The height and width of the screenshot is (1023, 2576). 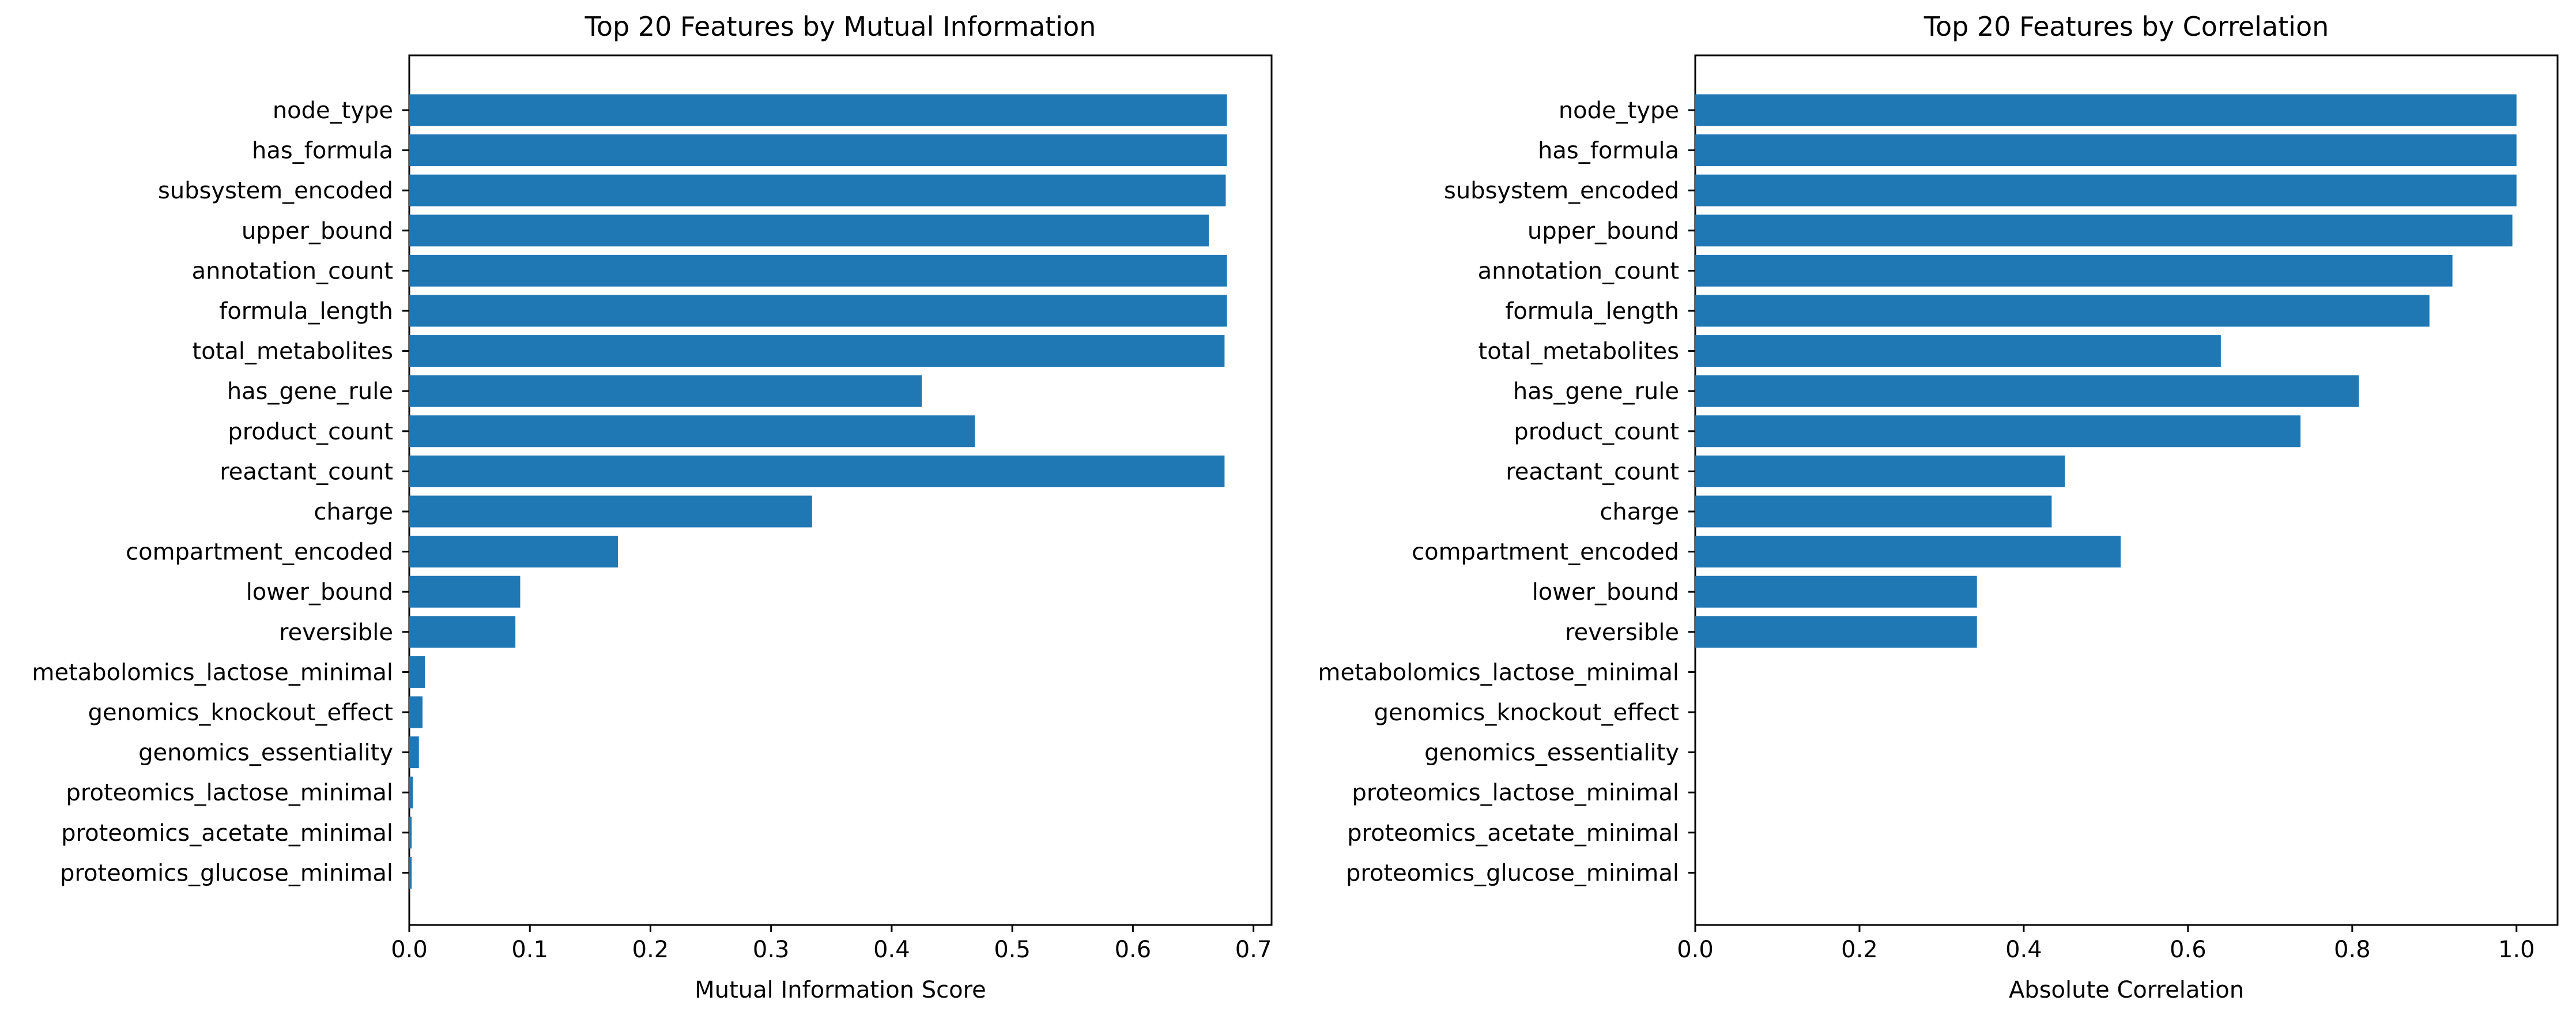 I want to click on chart-title: Top 20 Features by Mutual Information, so click(x=840, y=26).